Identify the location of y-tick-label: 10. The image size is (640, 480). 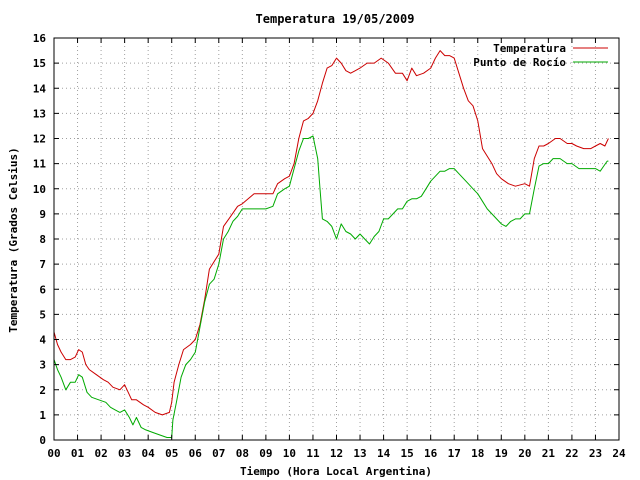
(39, 189).